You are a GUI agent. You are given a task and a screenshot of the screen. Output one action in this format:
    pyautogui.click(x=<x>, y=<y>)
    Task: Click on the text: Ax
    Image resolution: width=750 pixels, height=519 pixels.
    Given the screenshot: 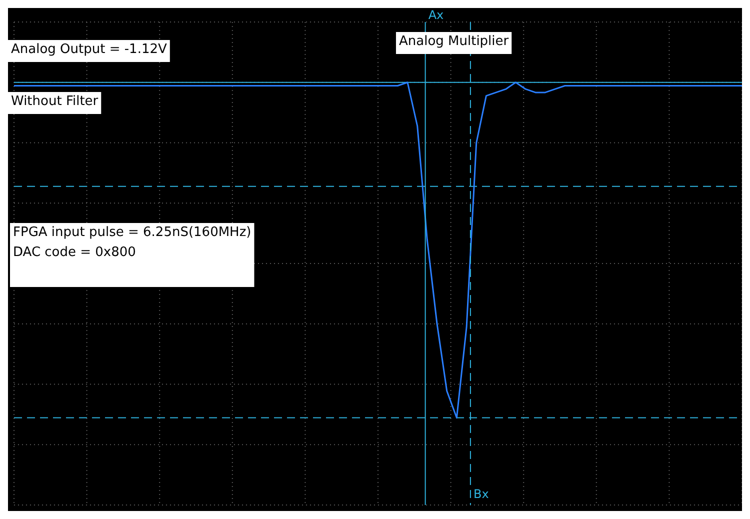 What is the action you would take?
    pyautogui.click(x=436, y=15)
    